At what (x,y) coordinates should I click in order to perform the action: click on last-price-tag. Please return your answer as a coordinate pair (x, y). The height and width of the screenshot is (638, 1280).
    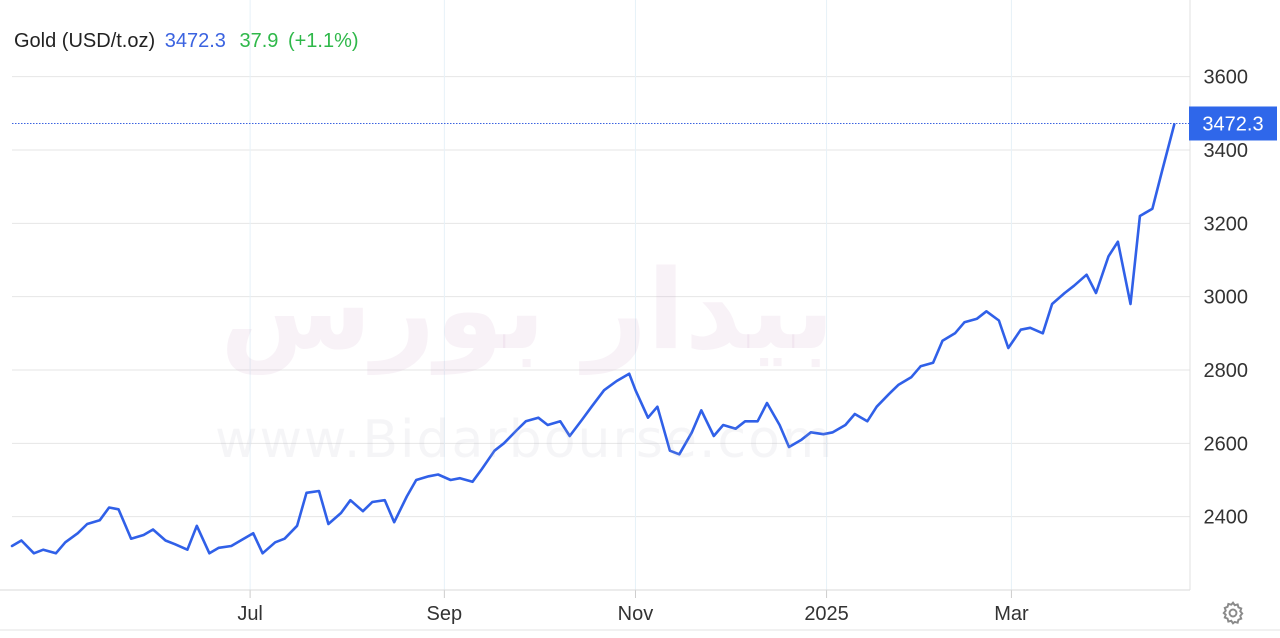
    Looking at the image, I should click on (1233, 123).